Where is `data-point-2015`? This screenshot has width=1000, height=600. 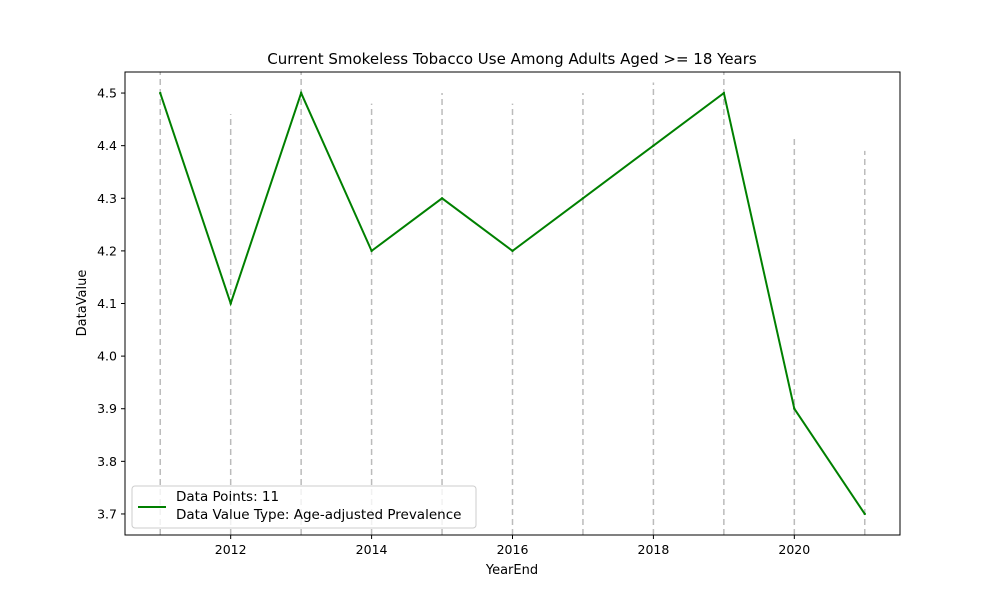 data-point-2015 is located at coordinates (442, 198).